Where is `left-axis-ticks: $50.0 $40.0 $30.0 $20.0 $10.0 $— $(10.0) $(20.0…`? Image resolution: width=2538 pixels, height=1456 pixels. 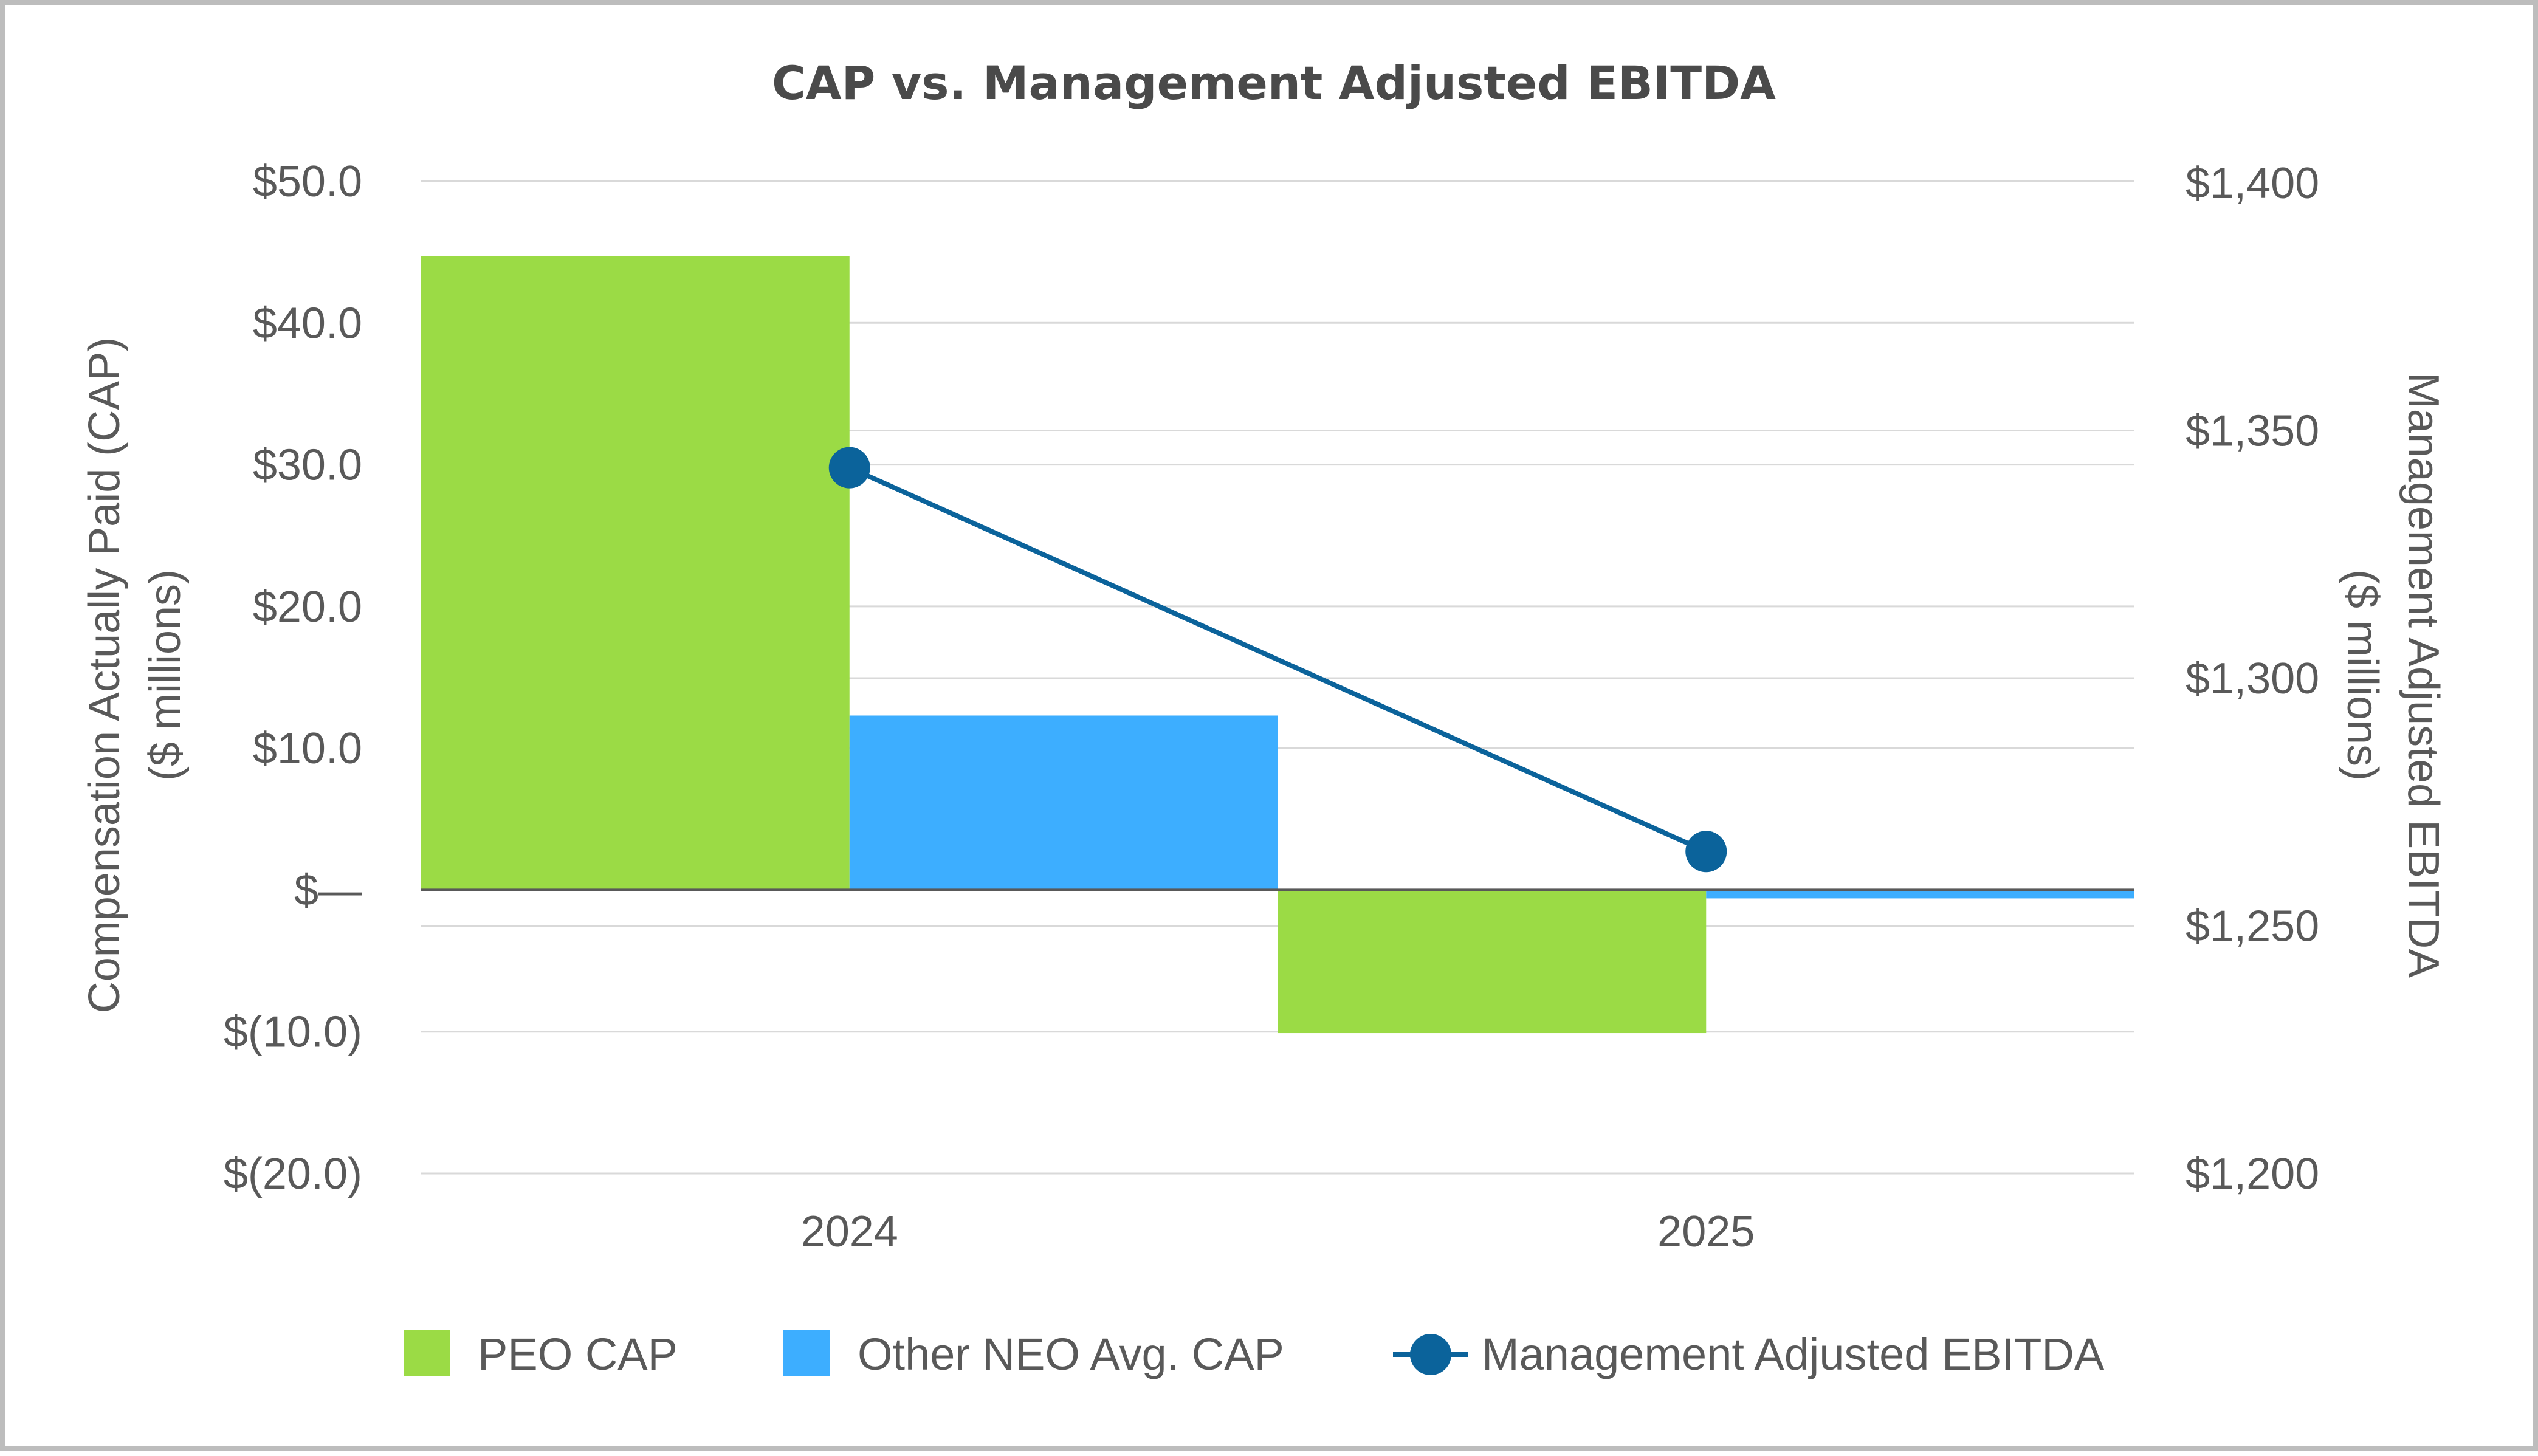 left-axis-ticks: $50.0 $40.0 $30.0 $20.0 $10.0 $— $(10.0) $(20.0… is located at coordinates (293, 677).